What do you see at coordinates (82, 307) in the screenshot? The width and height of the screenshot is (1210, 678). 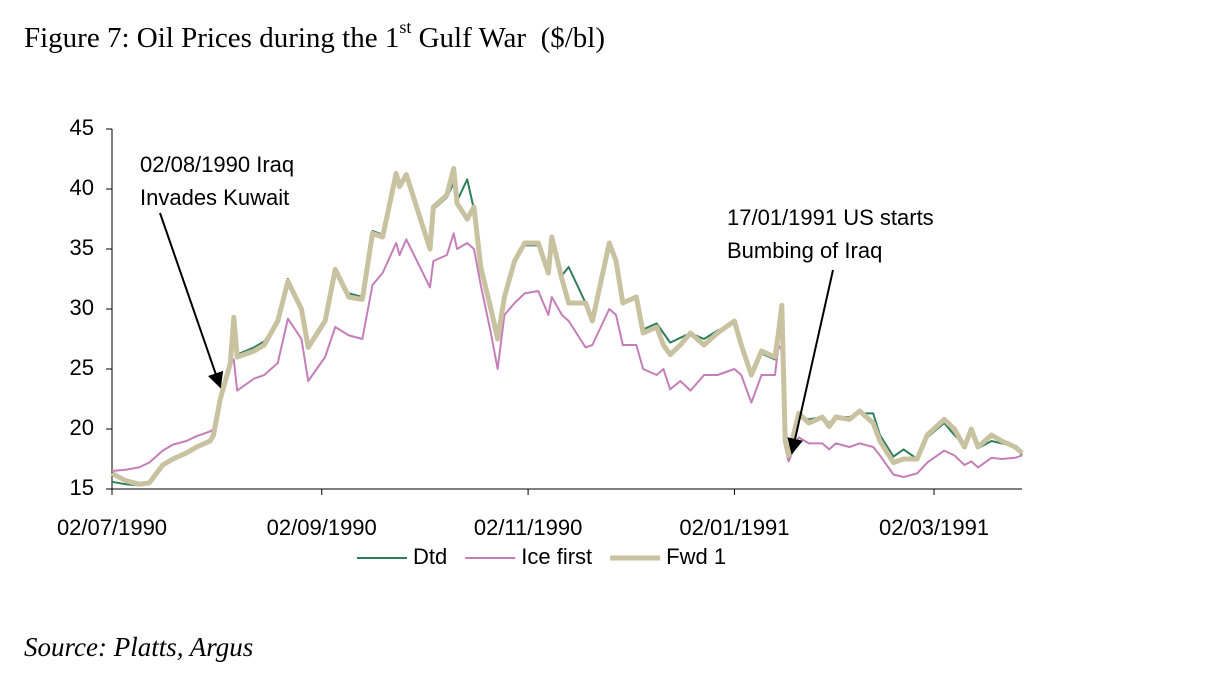 I see `y-tick-label: 30` at bounding box center [82, 307].